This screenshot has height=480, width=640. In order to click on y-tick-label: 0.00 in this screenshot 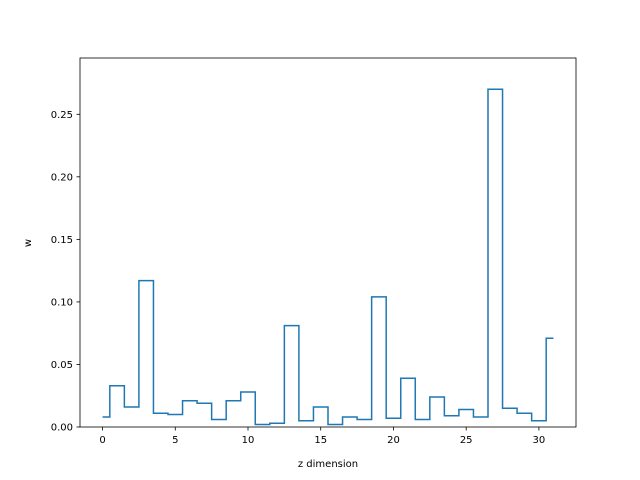, I will do `click(62, 428)`.